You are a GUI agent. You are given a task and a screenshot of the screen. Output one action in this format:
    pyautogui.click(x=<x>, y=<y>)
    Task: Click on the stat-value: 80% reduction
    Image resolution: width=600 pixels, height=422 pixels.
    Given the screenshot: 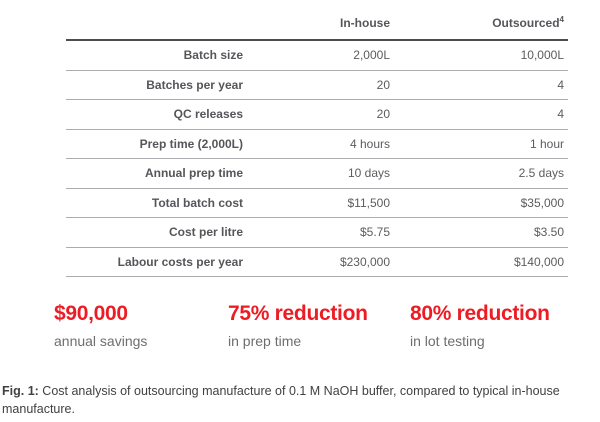 What is the action you would take?
    pyautogui.click(x=480, y=313)
    